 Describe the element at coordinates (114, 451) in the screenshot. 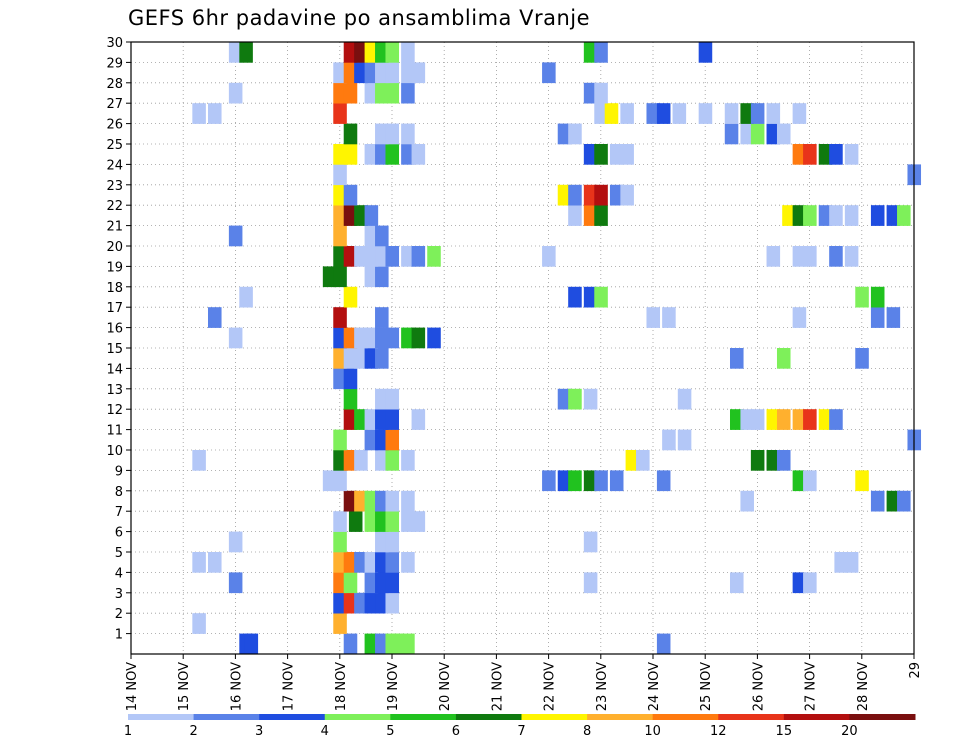

I see `y-tick-label: 10` at that location.